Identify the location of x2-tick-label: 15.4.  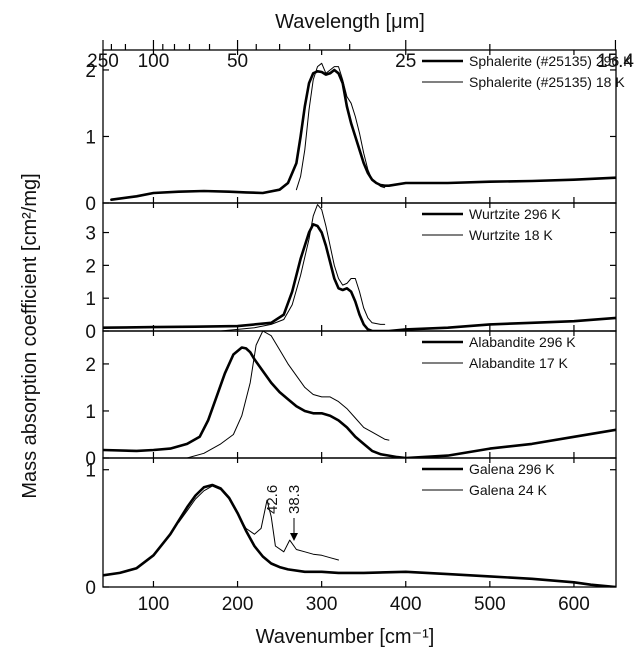
(615, 61).